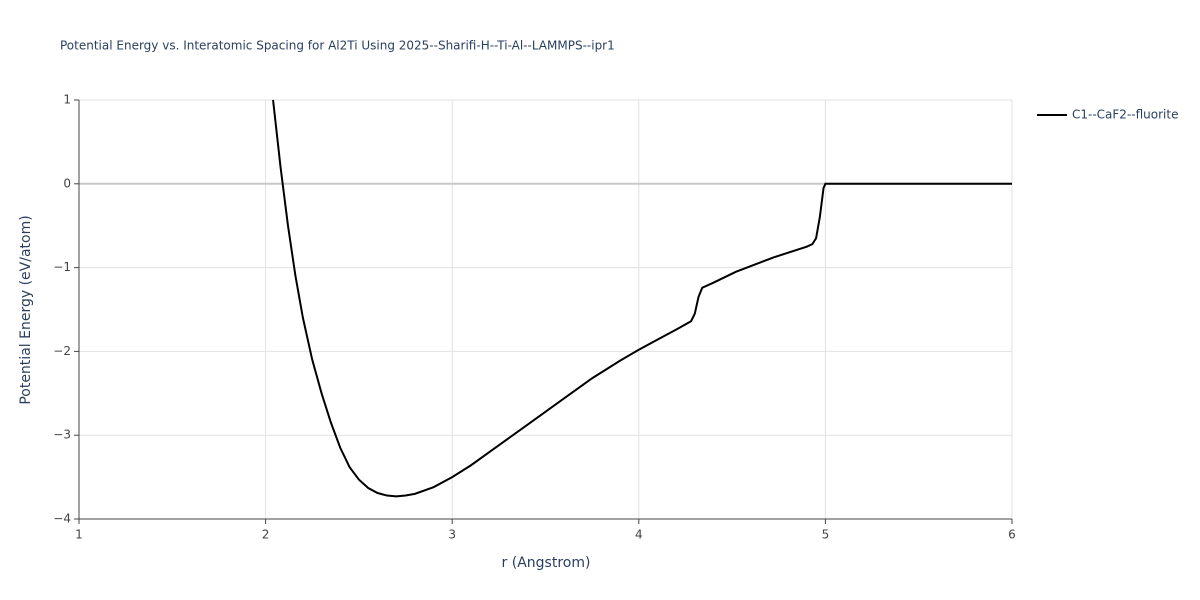  What do you see at coordinates (67, 183) in the screenshot?
I see `y-tick-label: 0` at bounding box center [67, 183].